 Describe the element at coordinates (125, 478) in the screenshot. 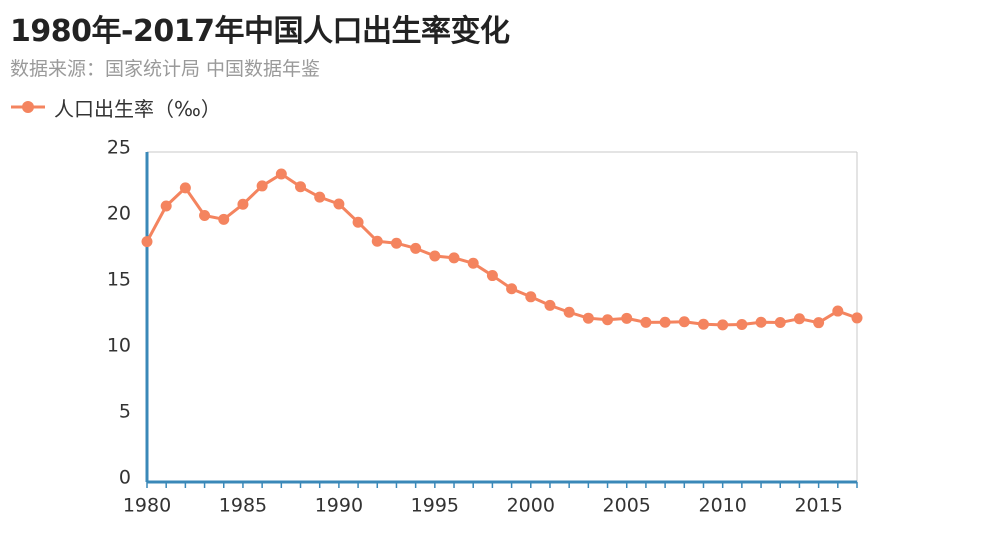

I see `y-tick-label: 0` at that location.